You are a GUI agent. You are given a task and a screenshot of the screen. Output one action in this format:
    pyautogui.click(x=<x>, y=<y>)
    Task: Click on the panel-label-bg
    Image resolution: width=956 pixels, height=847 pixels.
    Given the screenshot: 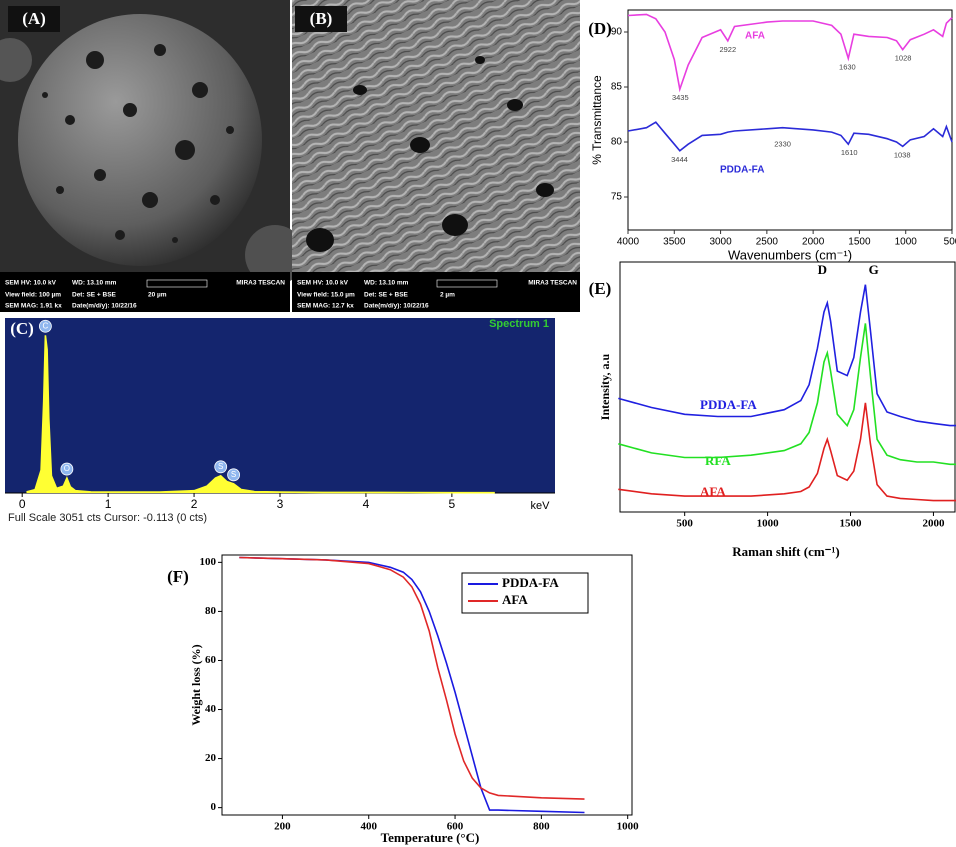 What is the action you would take?
    pyautogui.click(x=34, y=19)
    